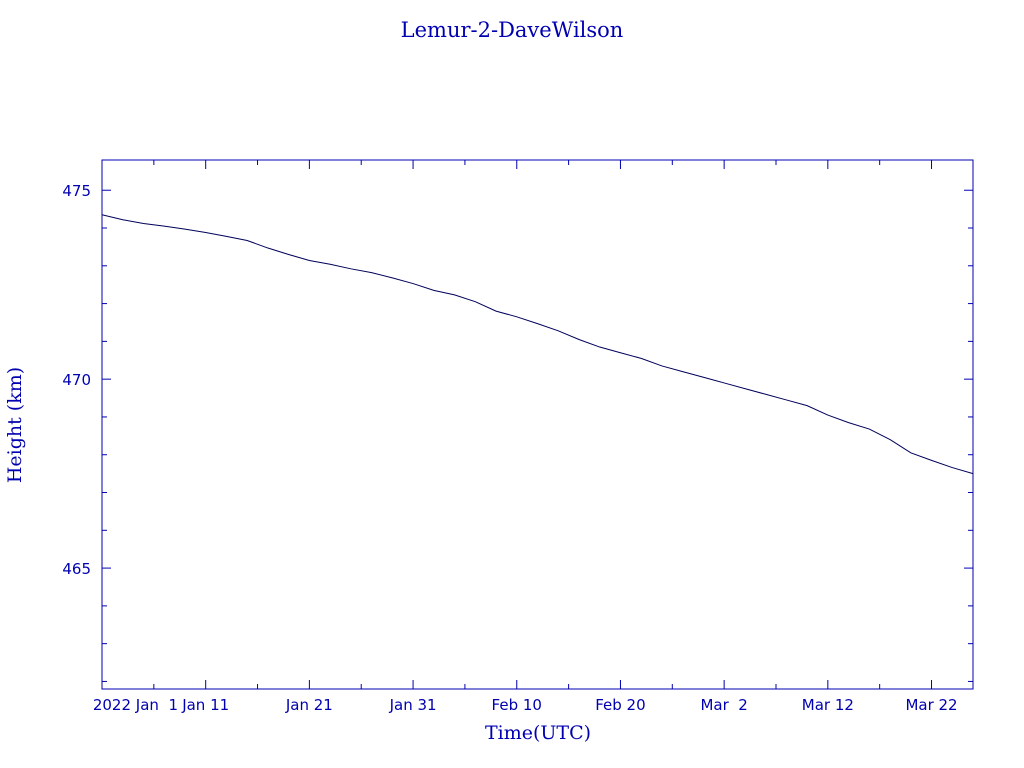  I want to click on y-axis-label: Height (km), so click(15, 425).